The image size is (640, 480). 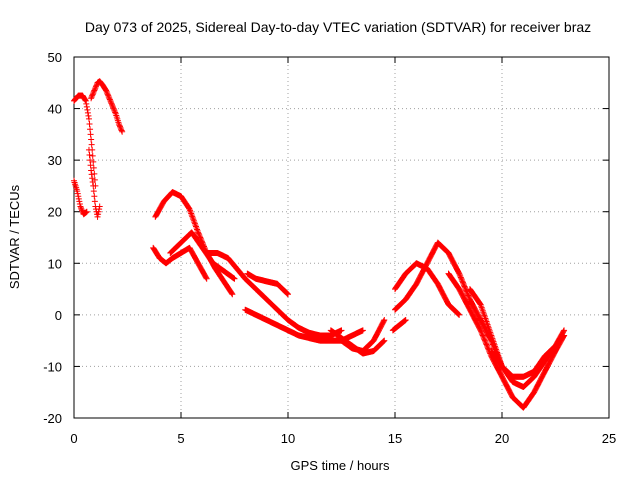 I want to click on series-arc13, so click(x=363, y=335).